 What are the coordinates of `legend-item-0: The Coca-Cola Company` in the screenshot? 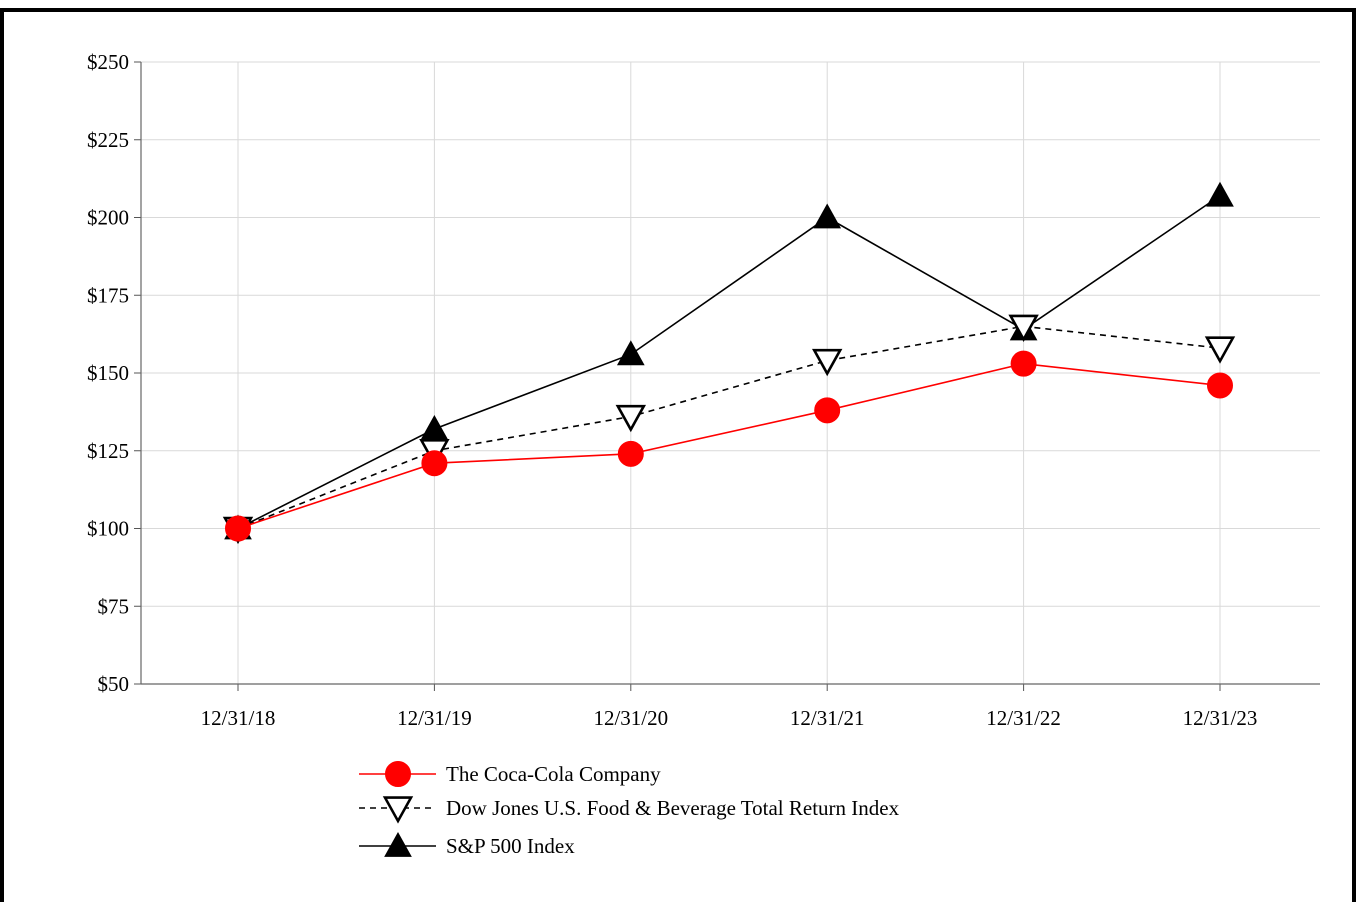 It's located at (510, 774).